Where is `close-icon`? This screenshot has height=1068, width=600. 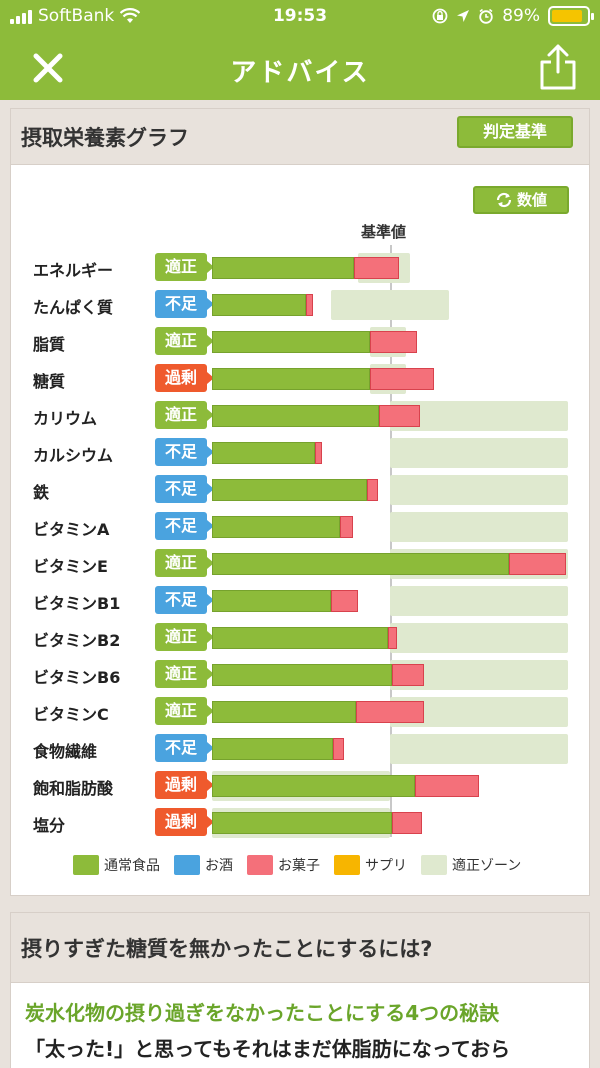
close-icon is located at coordinates (48, 68).